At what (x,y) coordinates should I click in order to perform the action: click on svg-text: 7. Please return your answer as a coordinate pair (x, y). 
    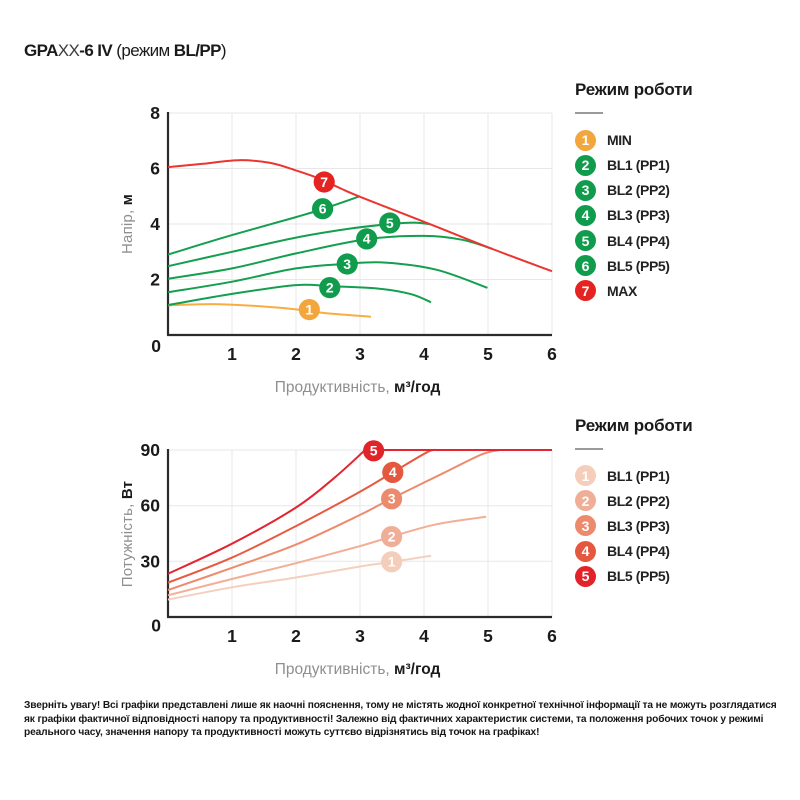
    Looking at the image, I should click on (324, 182).